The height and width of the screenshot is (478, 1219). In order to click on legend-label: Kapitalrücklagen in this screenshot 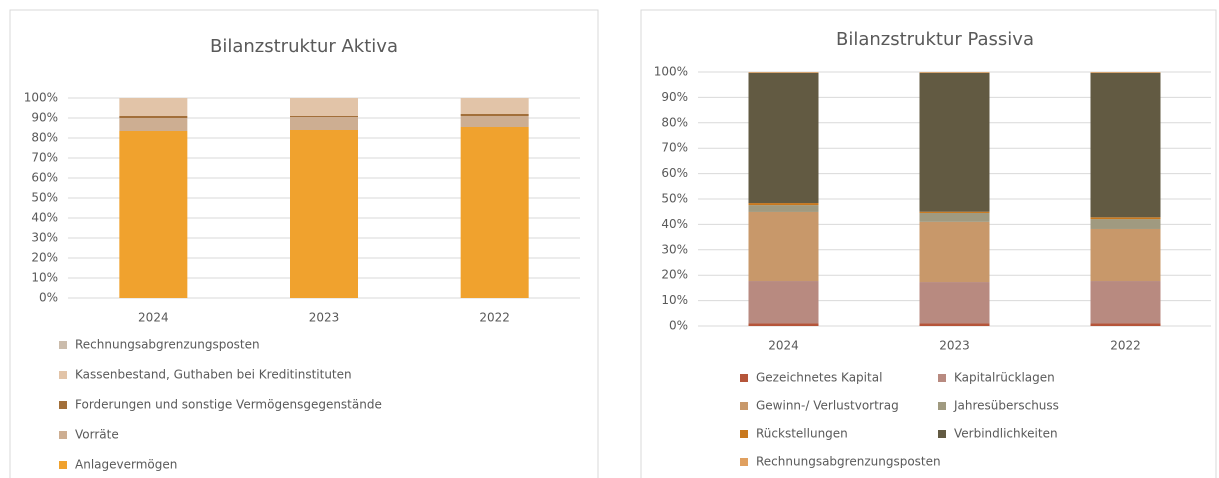, I will do `click(1004, 378)`.